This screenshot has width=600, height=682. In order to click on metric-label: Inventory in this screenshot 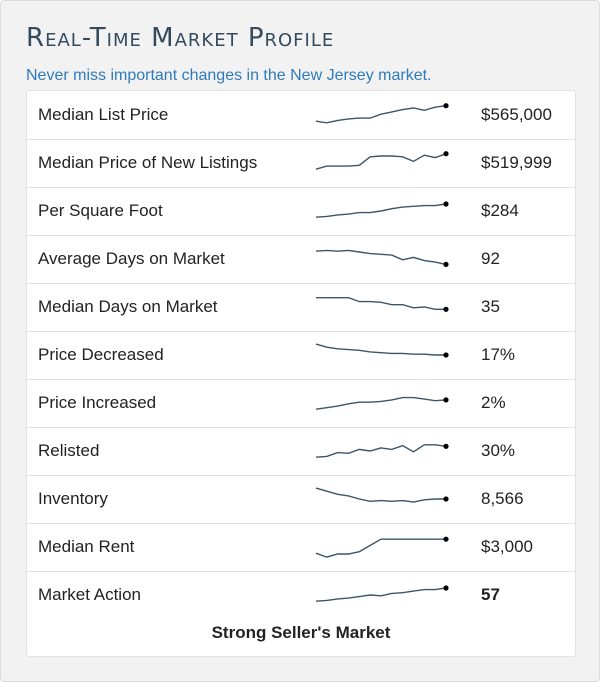, I will do `click(73, 498)`.